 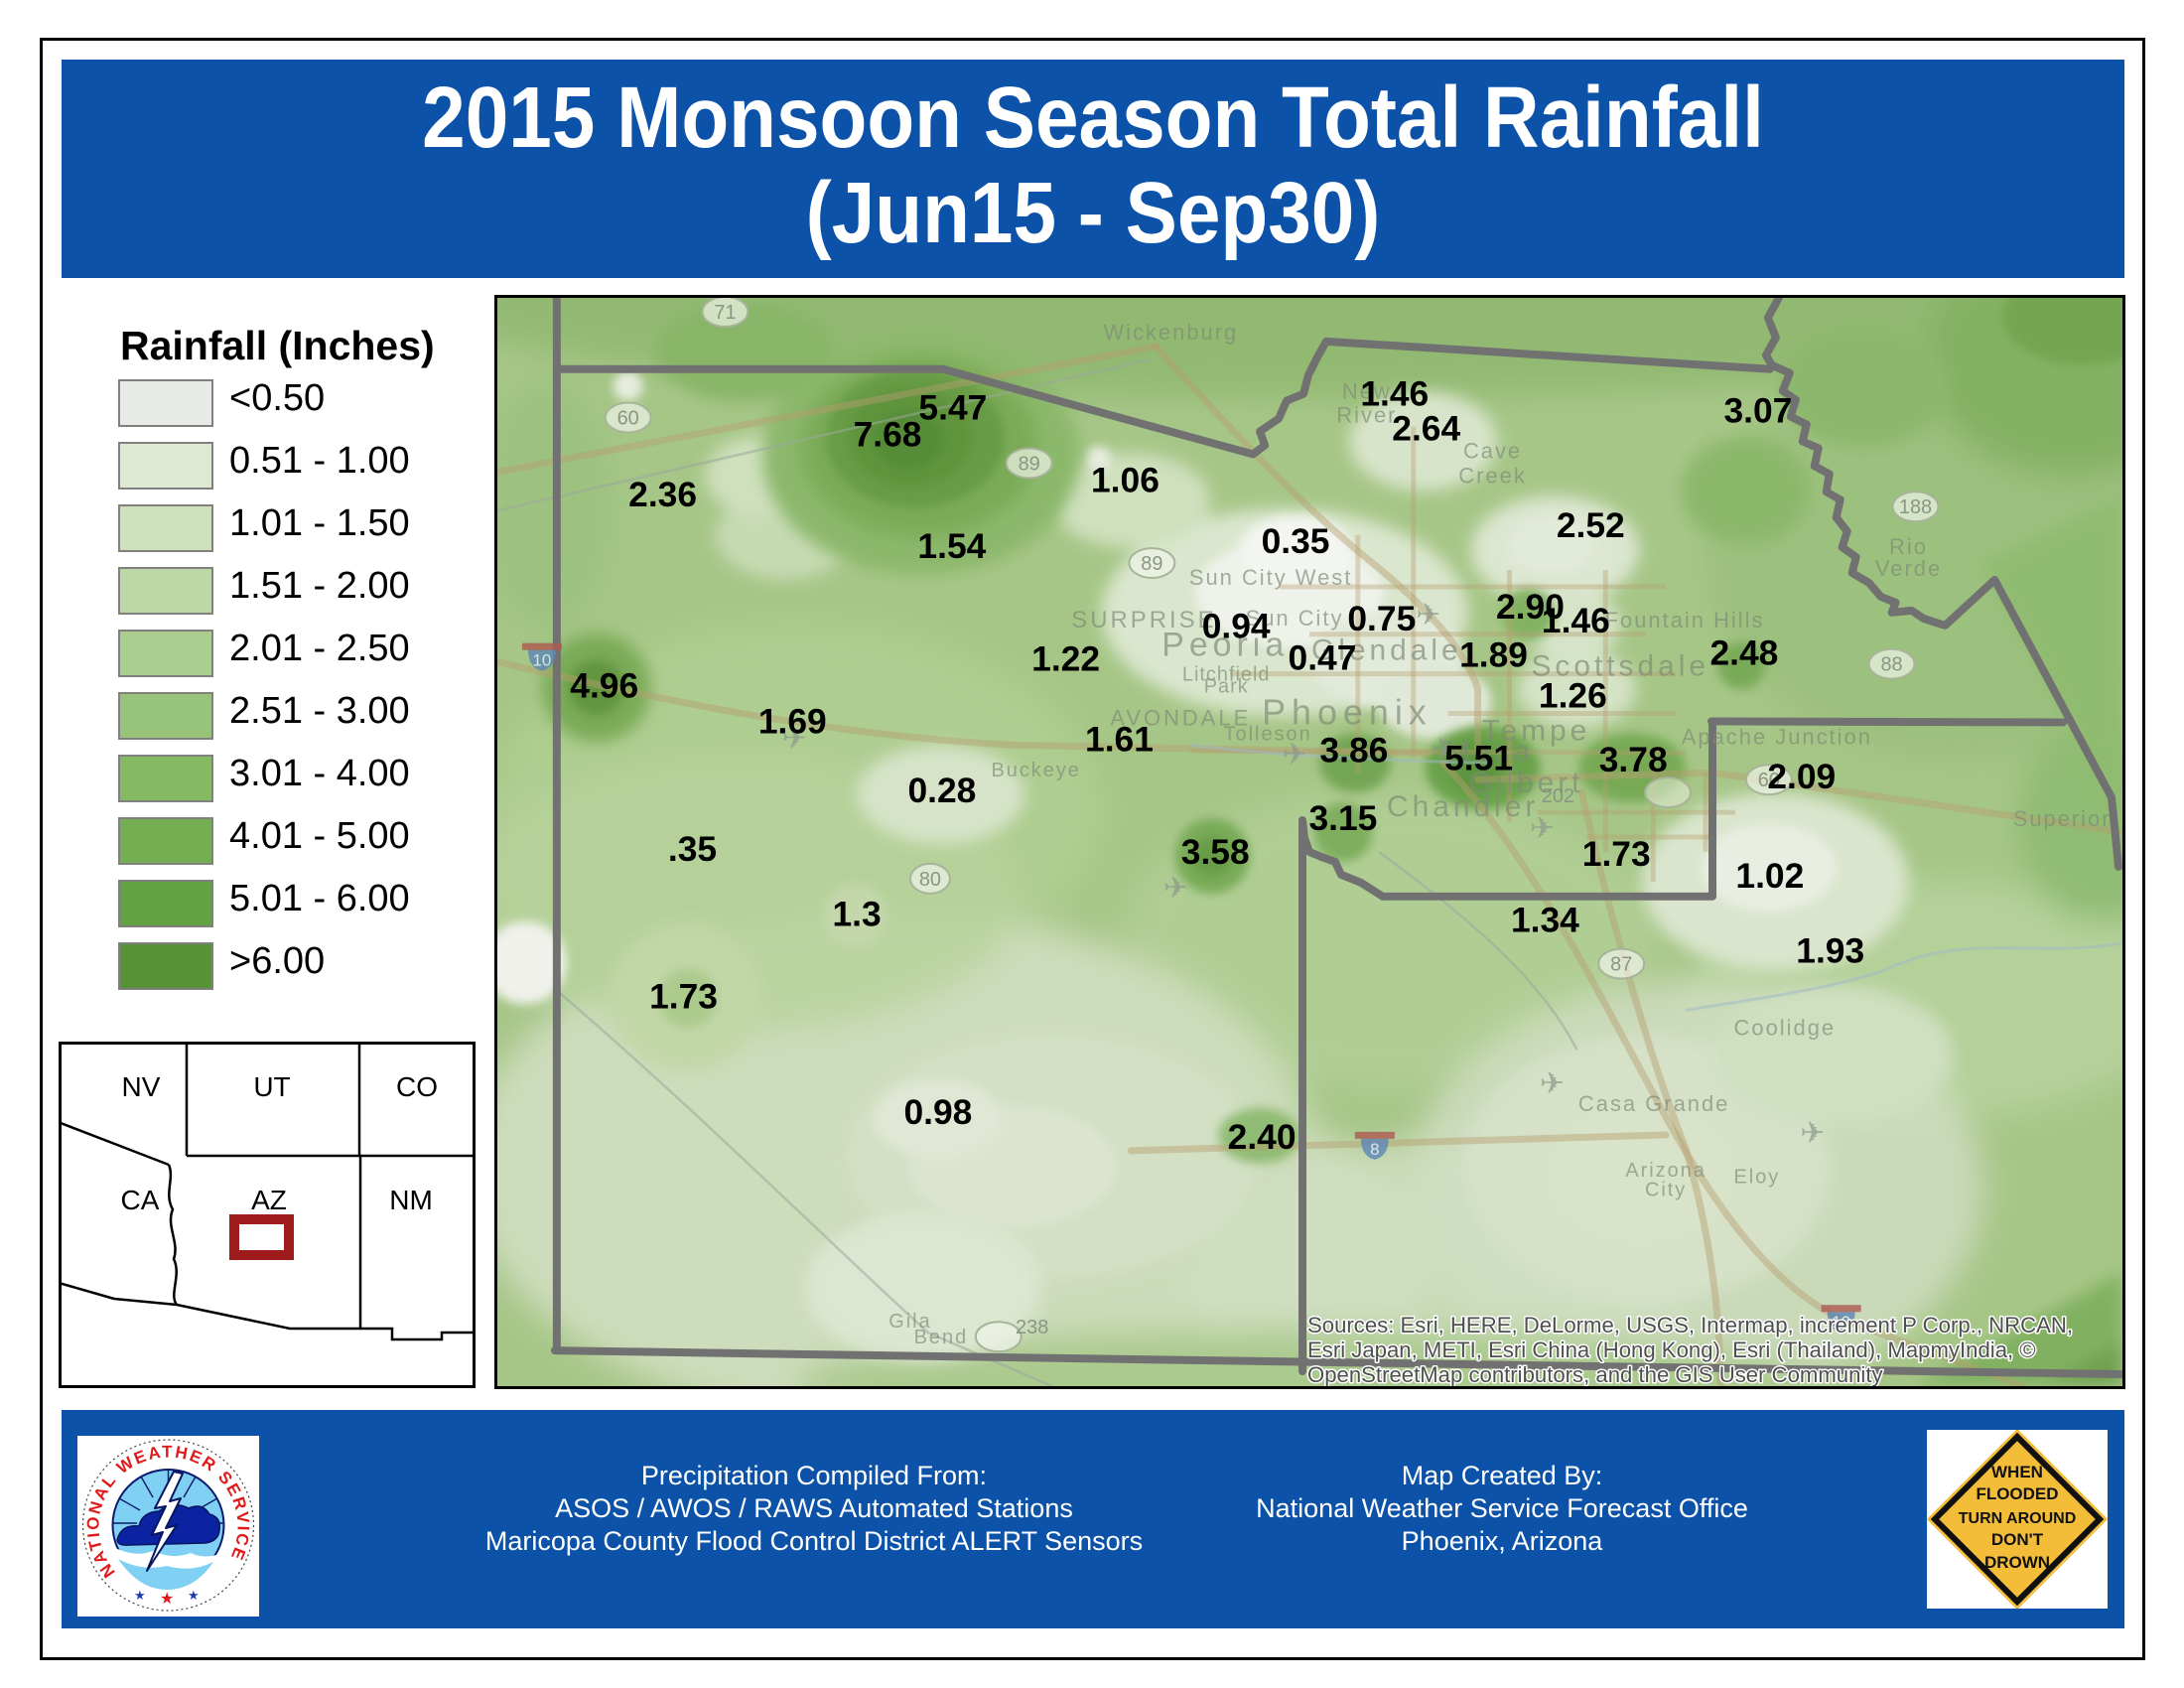 What do you see at coordinates (1347, 712) in the screenshot?
I see `svg-text: Phoenix` at bounding box center [1347, 712].